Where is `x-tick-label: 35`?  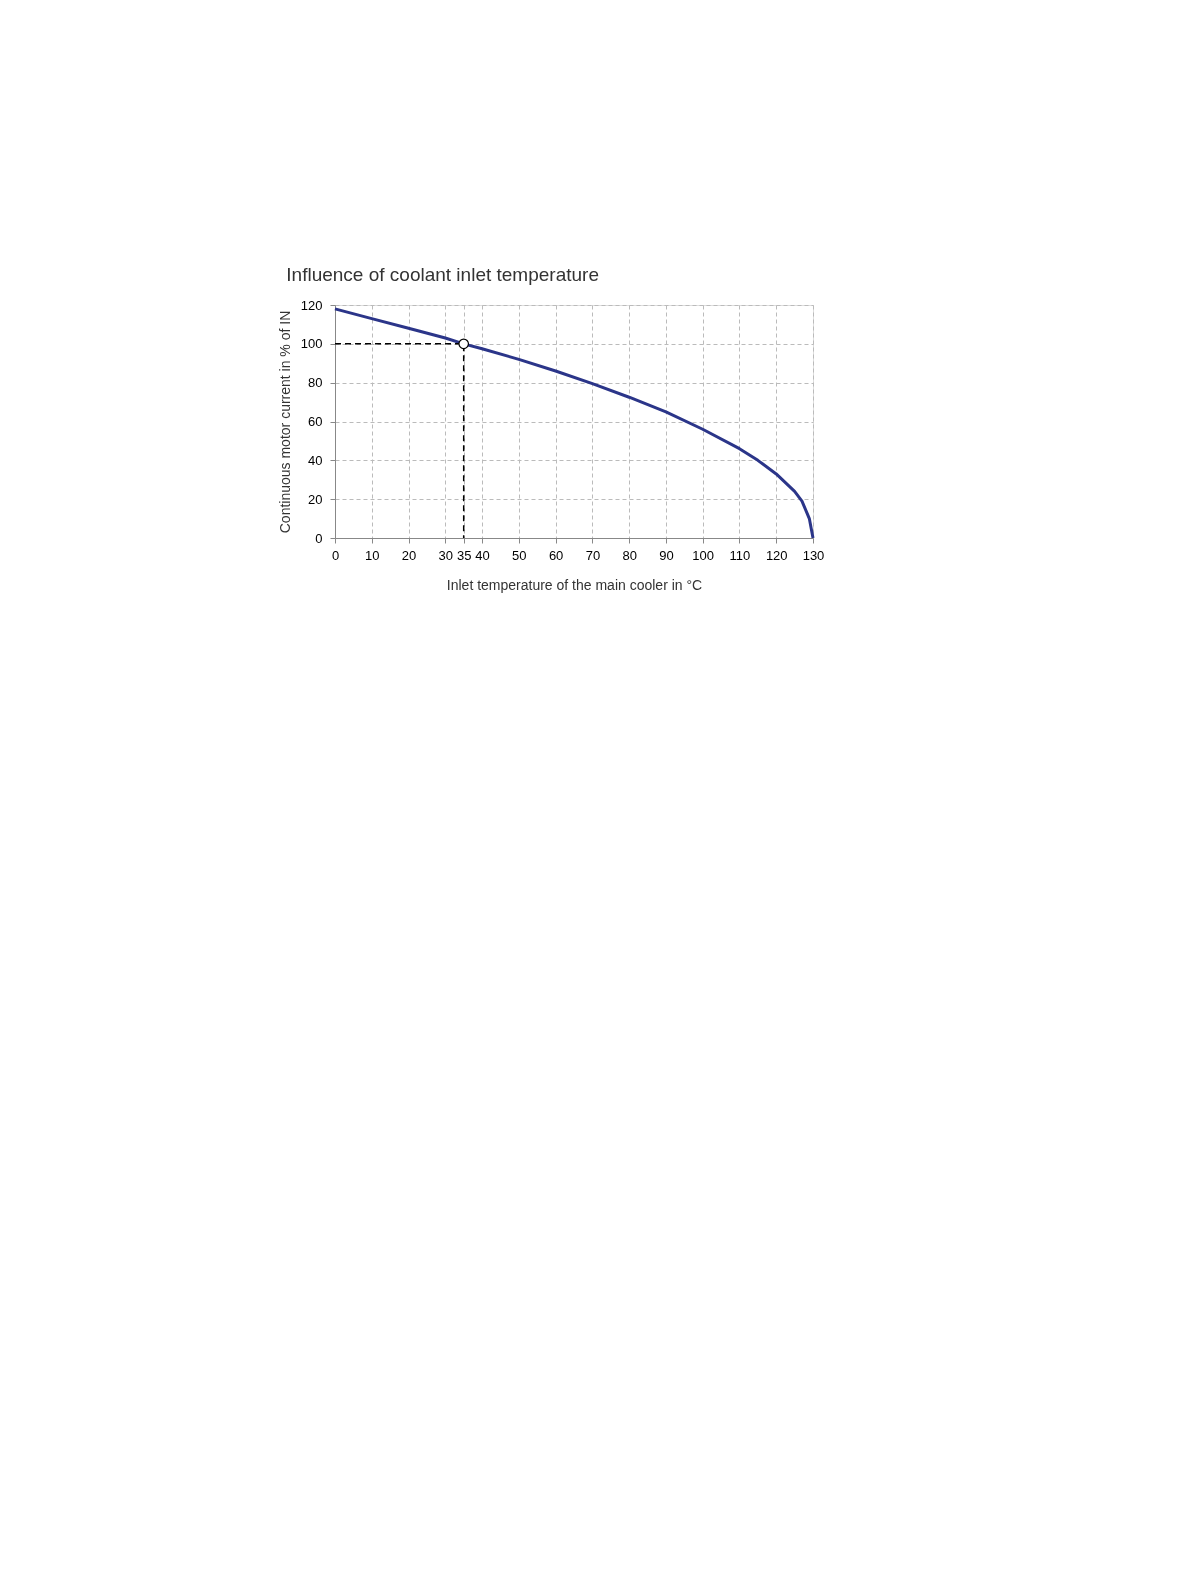 x-tick-label: 35 is located at coordinates (464, 555).